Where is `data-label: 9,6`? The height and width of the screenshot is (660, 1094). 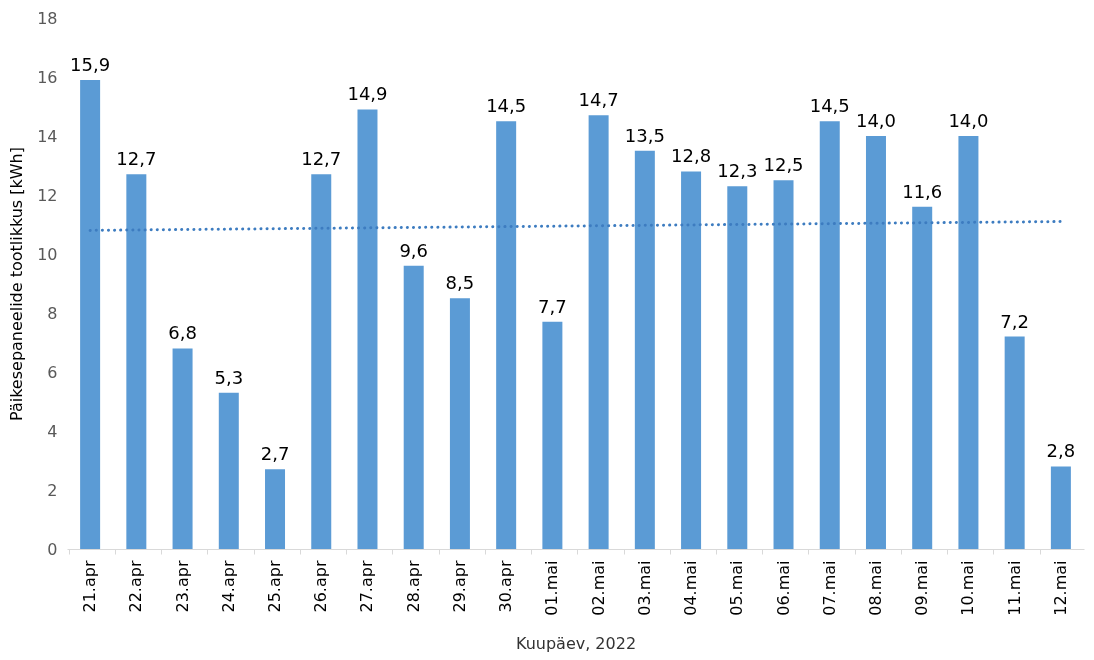
data-label: 9,6 is located at coordinates (414, 250).